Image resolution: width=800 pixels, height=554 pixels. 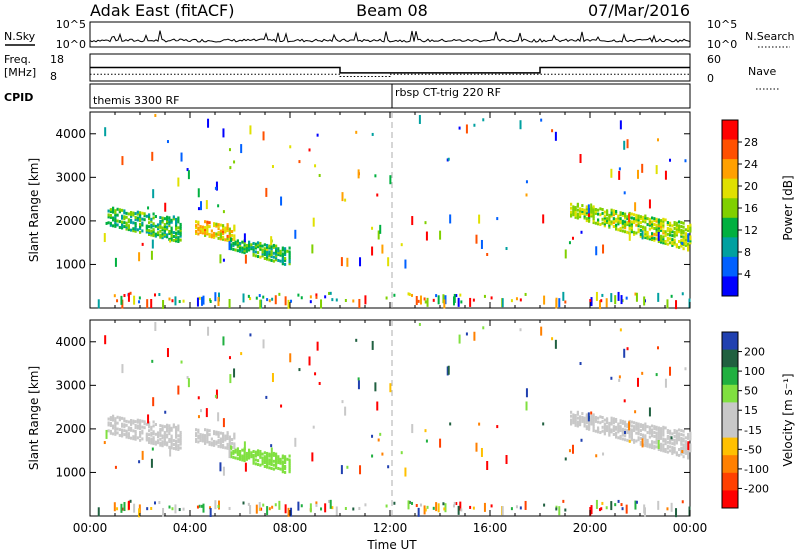 I want to click on velocity-colorbar-cell, so click(x=730, y=464).